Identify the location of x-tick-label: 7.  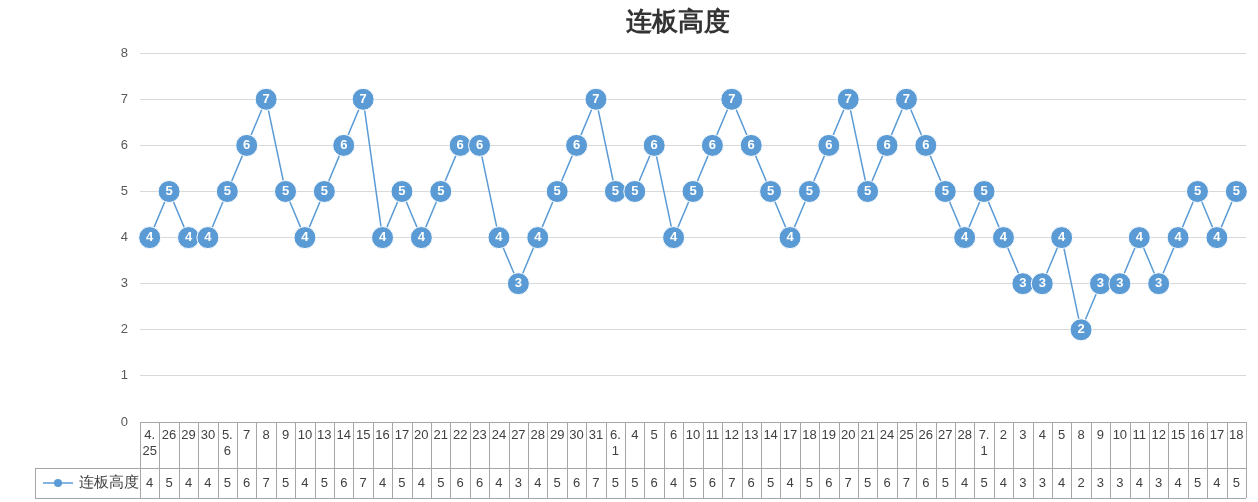
(247, 435).